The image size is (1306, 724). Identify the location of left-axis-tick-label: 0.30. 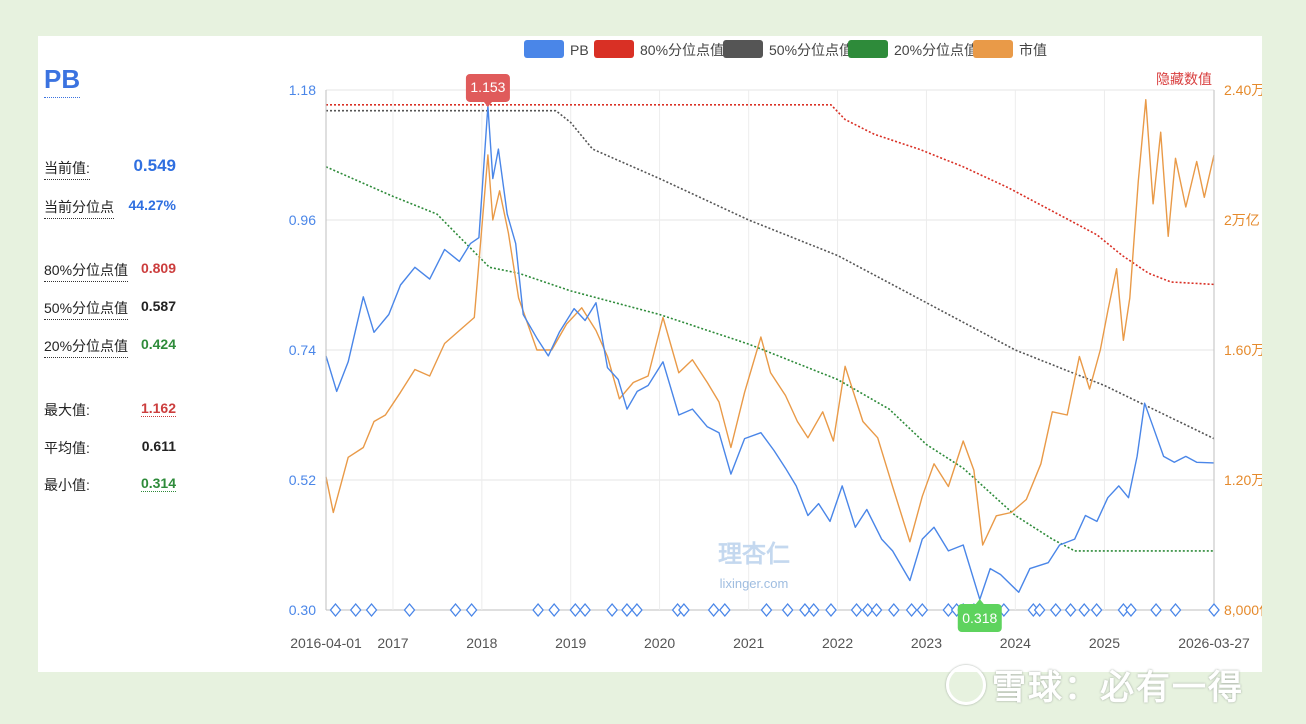
(302, 610).